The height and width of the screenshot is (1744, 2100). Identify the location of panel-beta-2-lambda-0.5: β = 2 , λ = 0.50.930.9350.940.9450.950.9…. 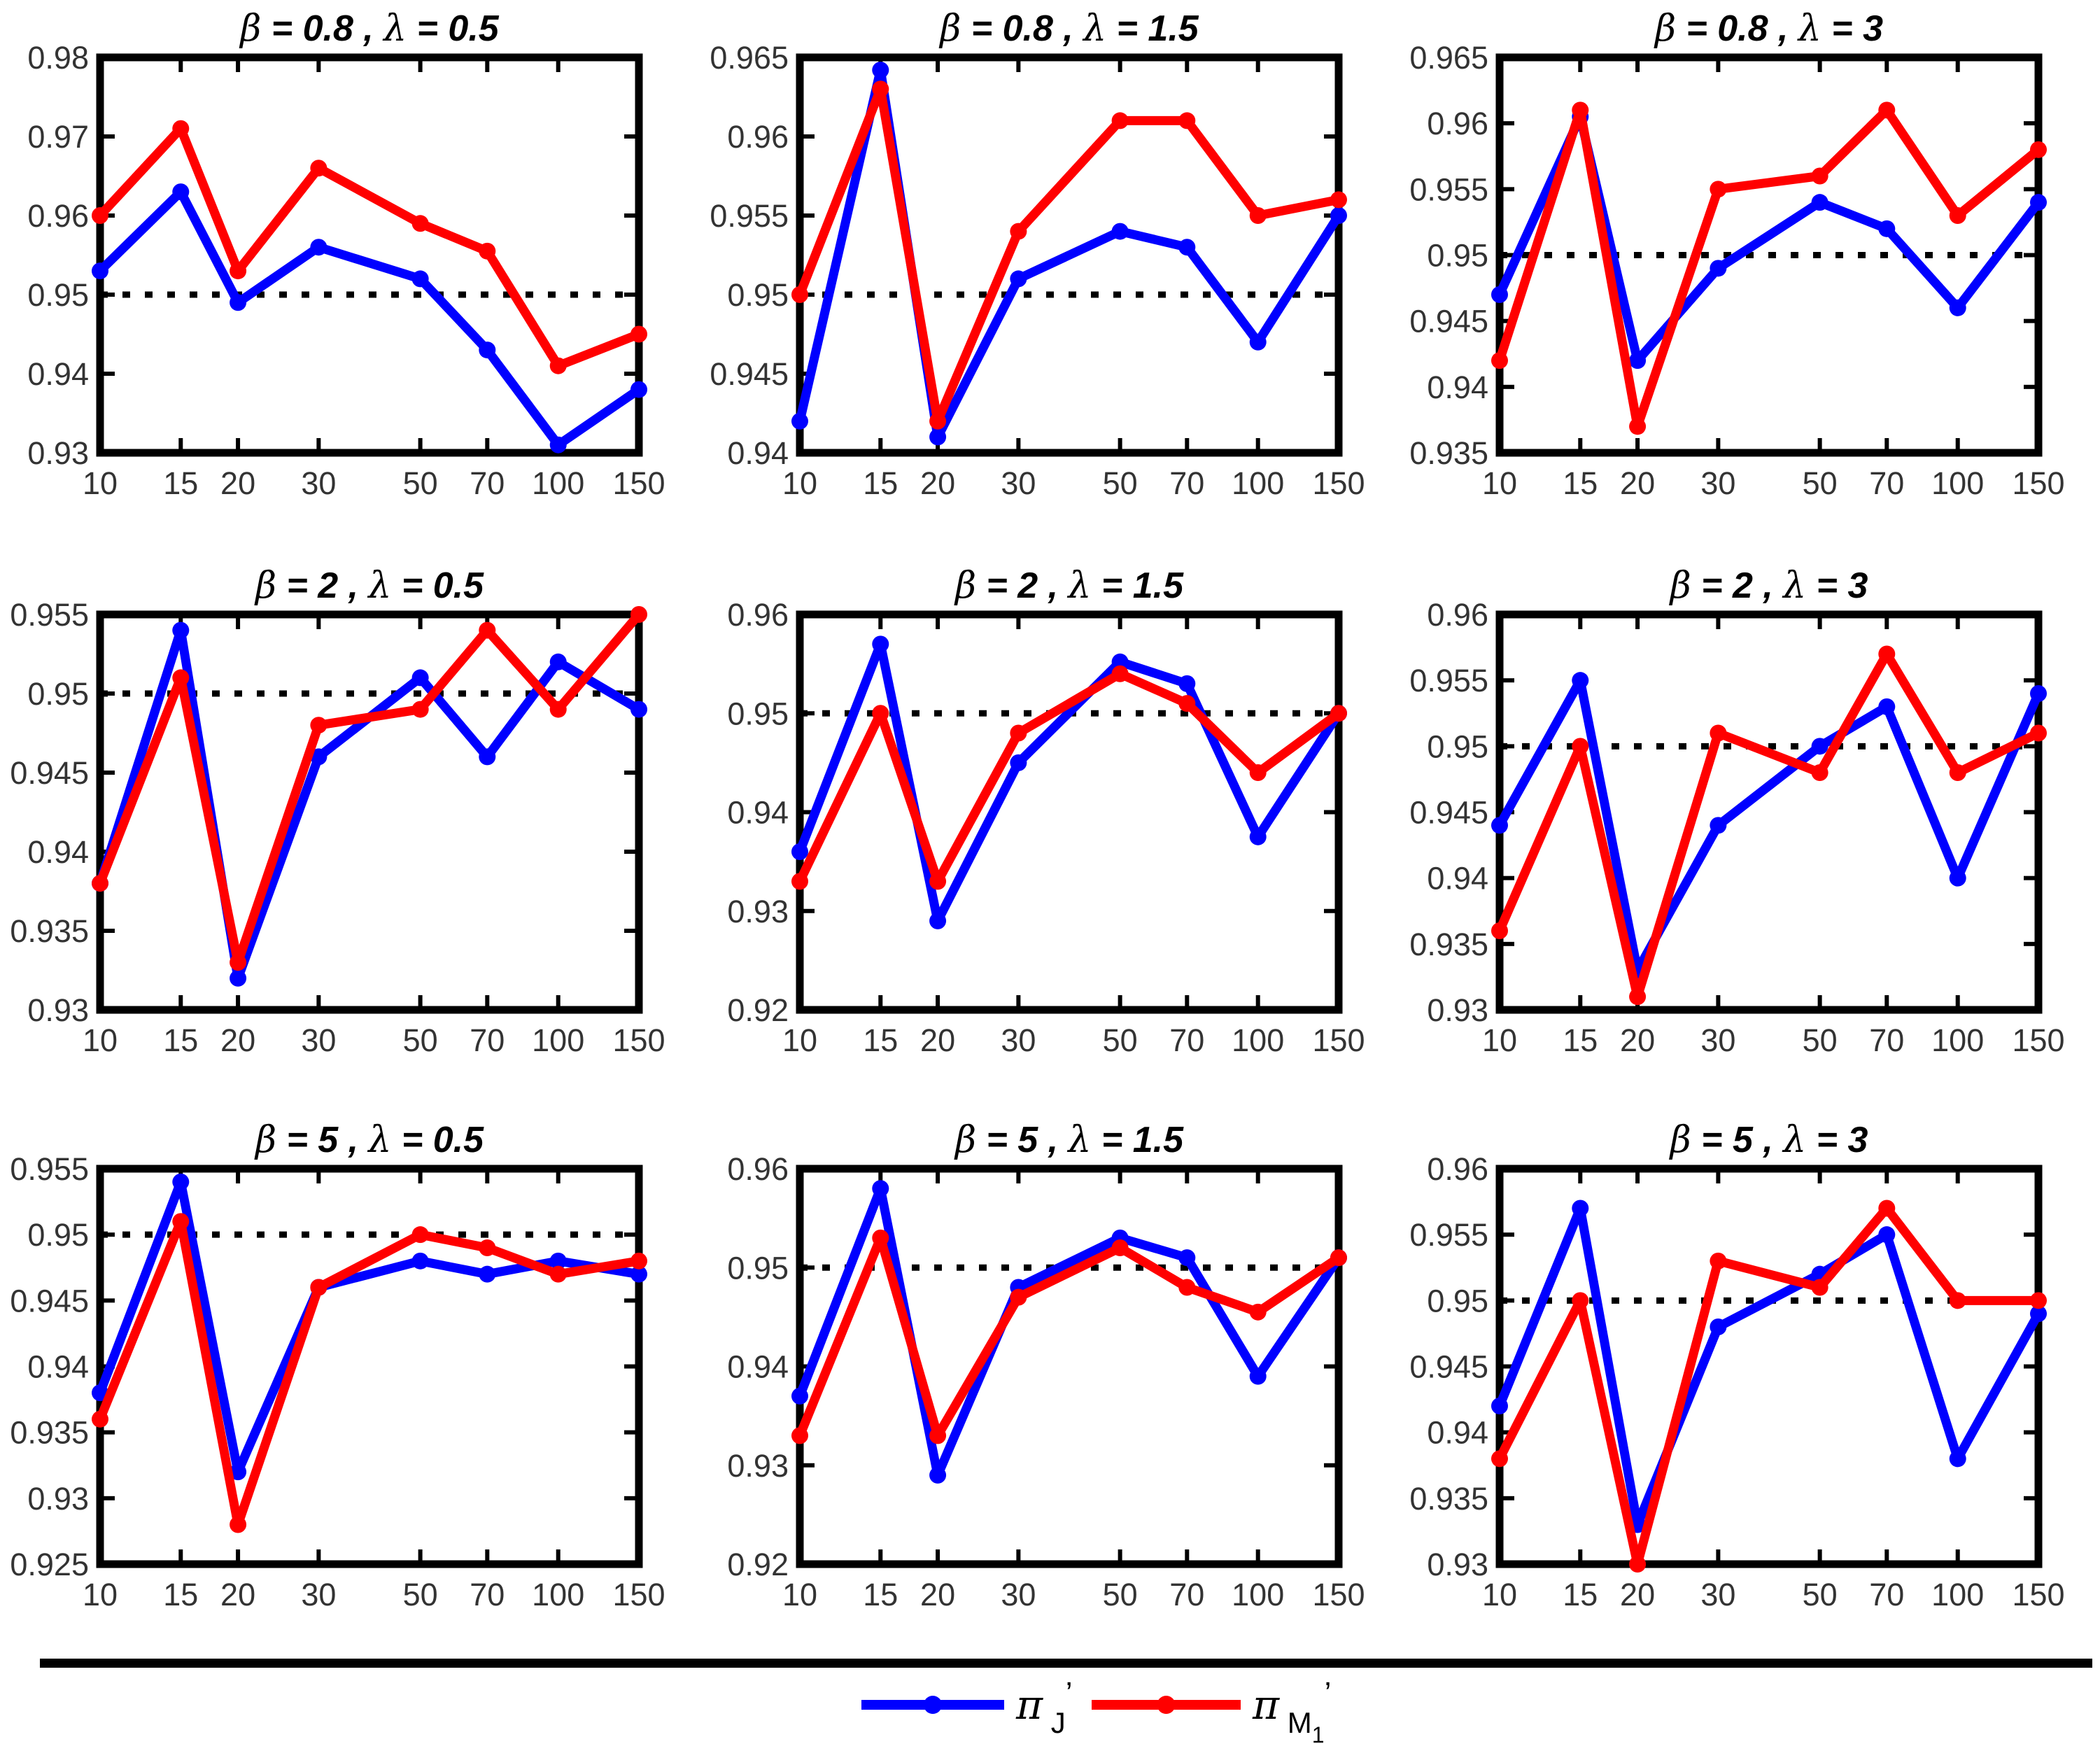
(337, 811).